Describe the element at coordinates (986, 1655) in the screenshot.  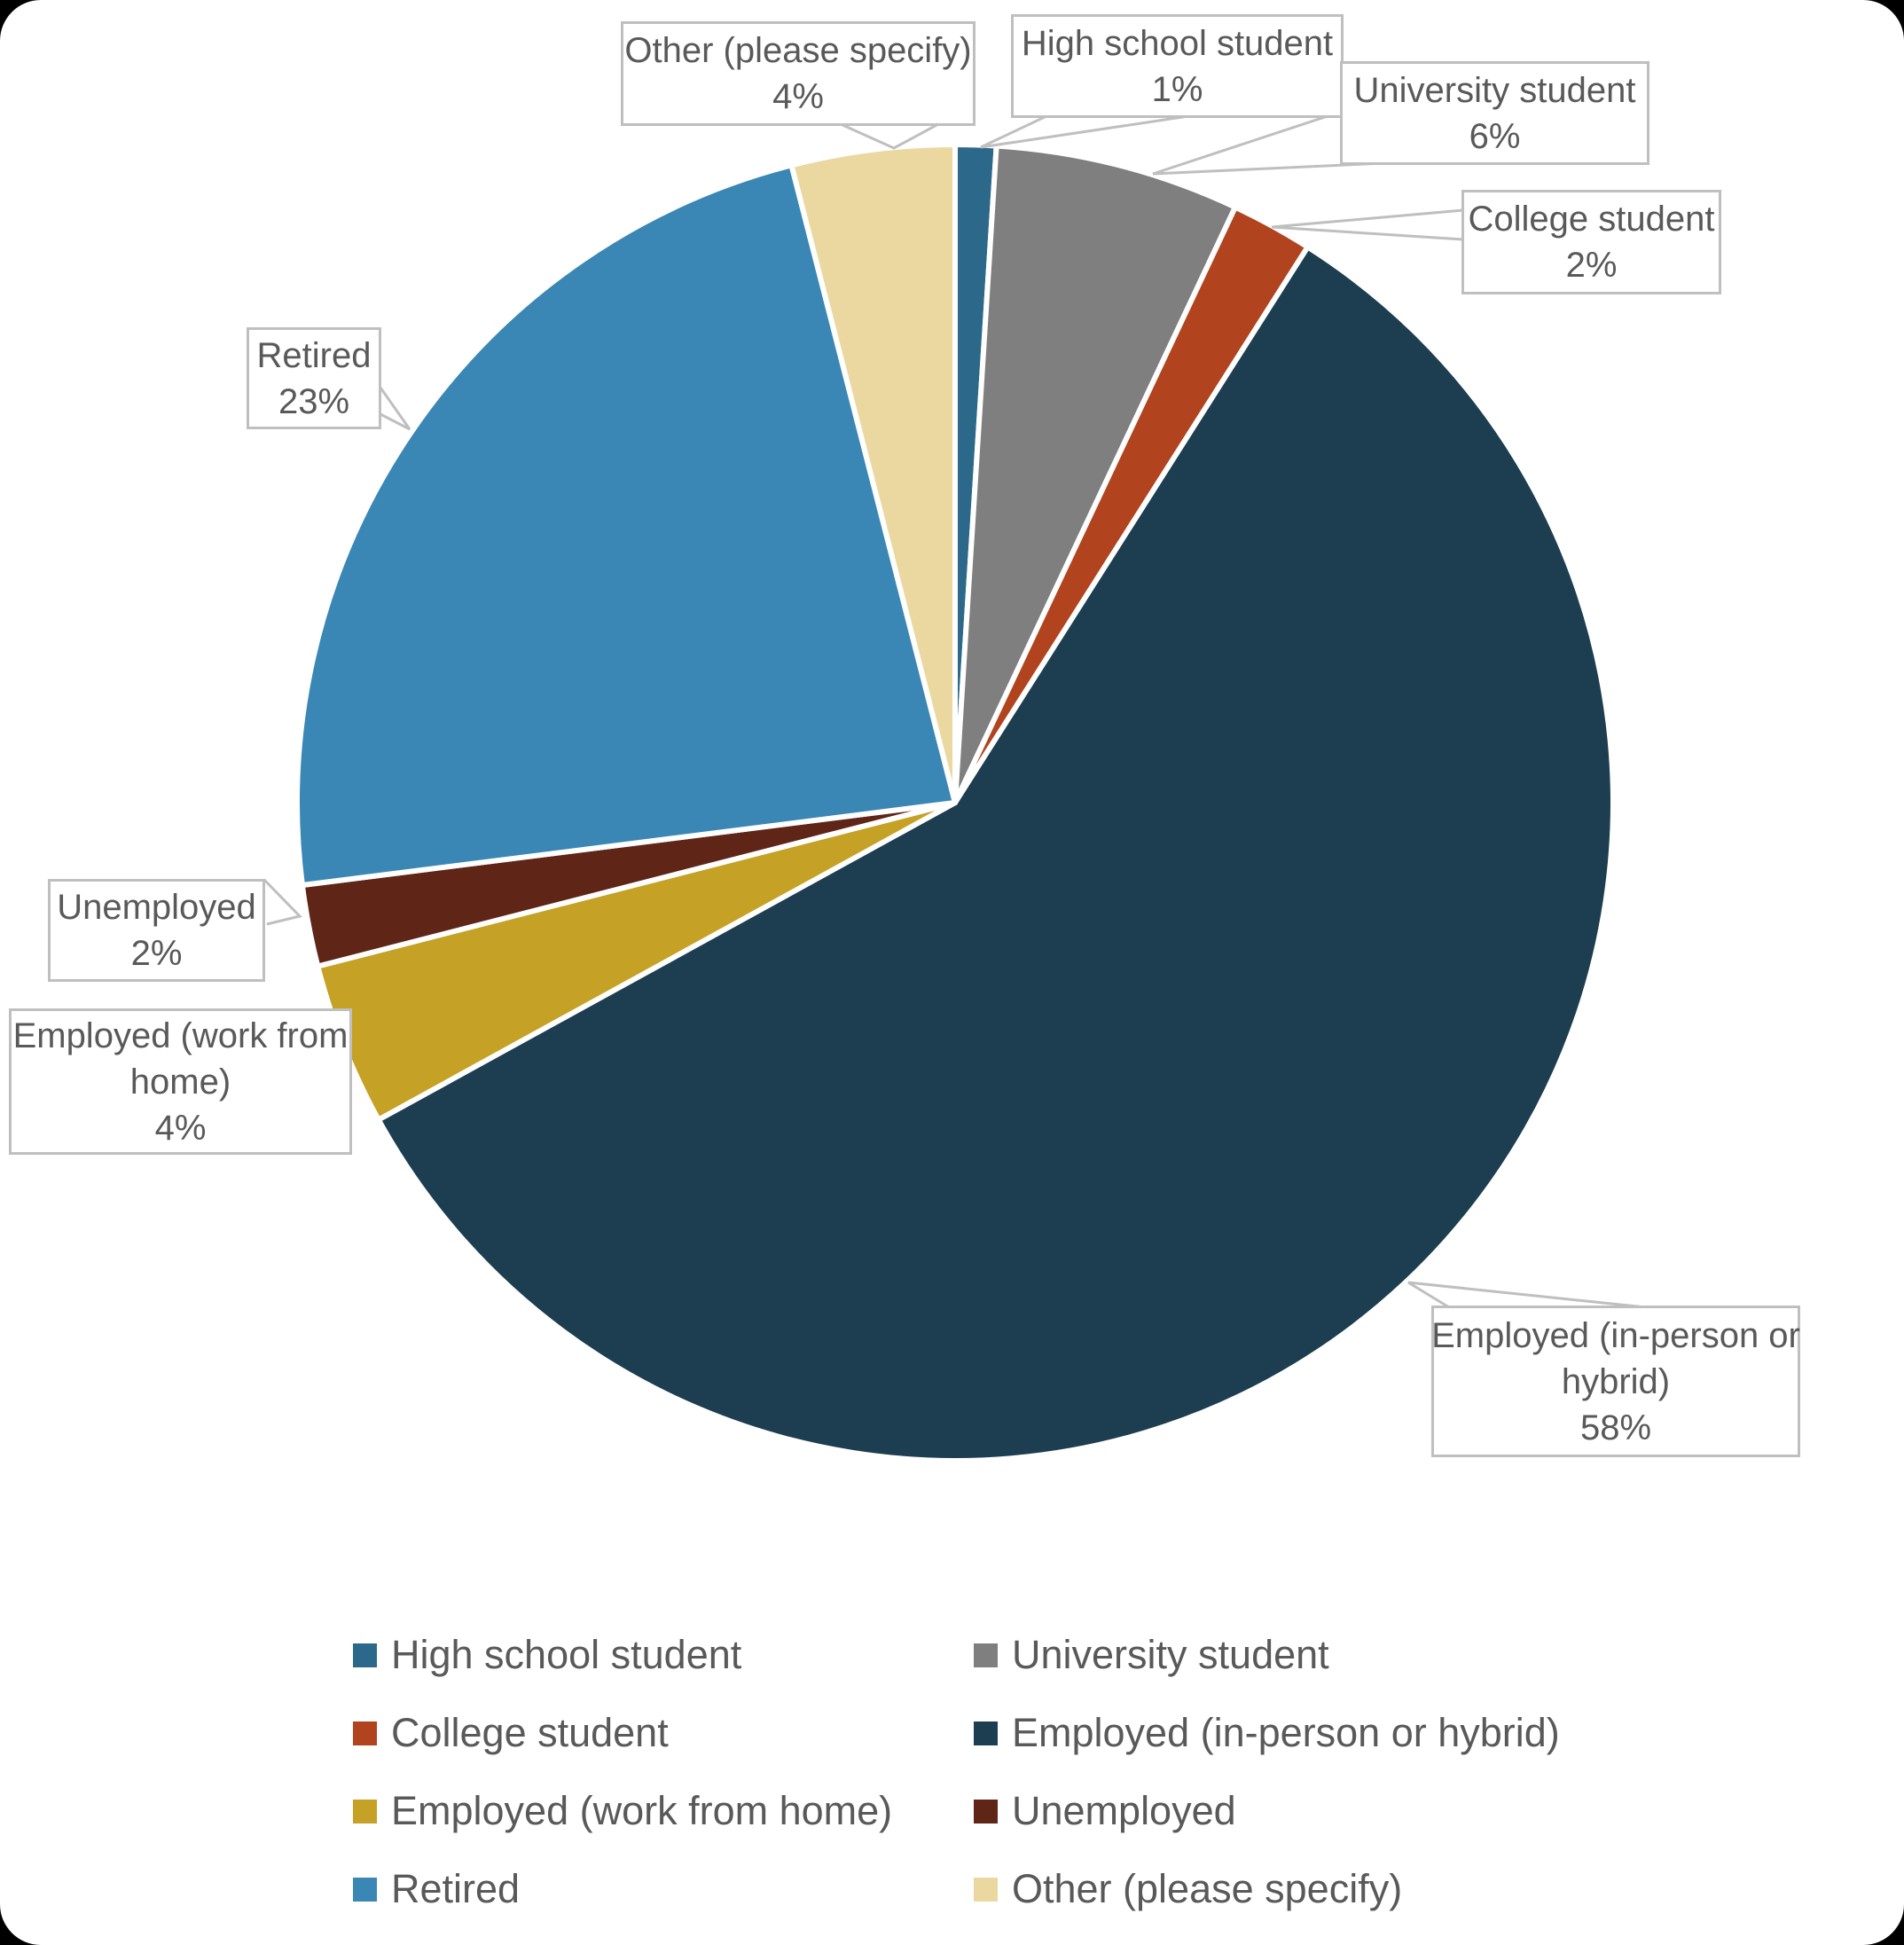
I see `legend-swatch-university` at that location.